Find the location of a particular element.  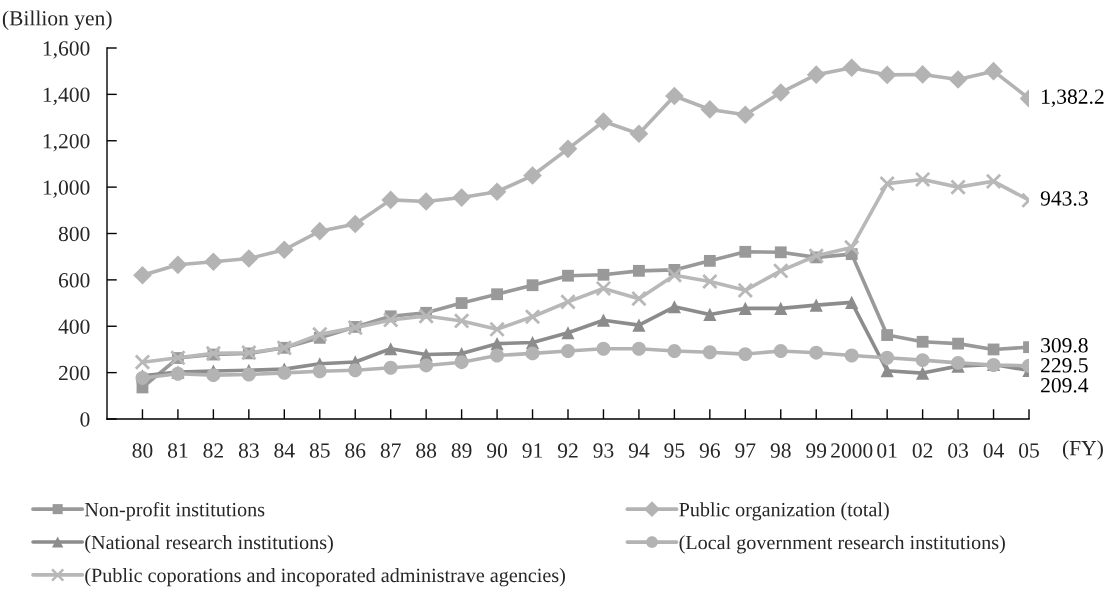

x-tick-label: 86 is located at coordinates (355, 450).